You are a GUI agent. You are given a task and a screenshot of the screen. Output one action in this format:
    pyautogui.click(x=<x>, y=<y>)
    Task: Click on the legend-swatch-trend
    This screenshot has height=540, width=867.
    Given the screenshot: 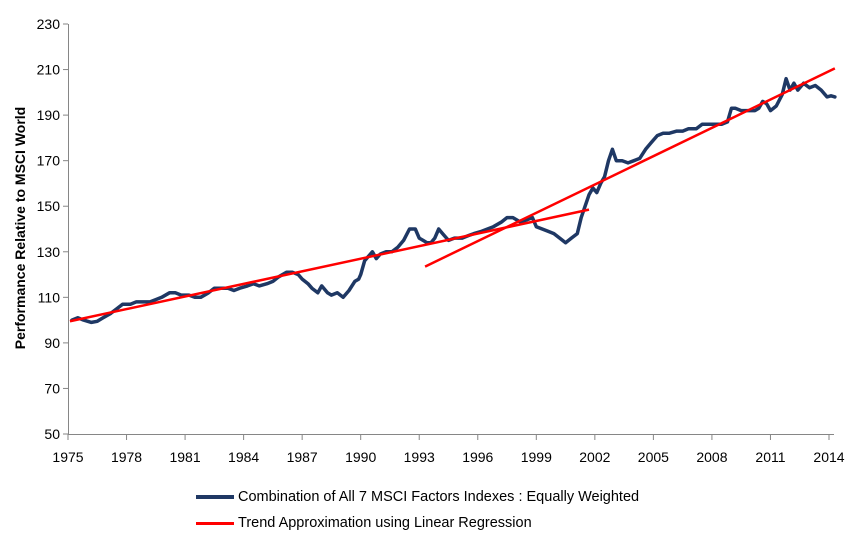 What is the action you would take?
    pyautogui.click(x=215, y=523)
    